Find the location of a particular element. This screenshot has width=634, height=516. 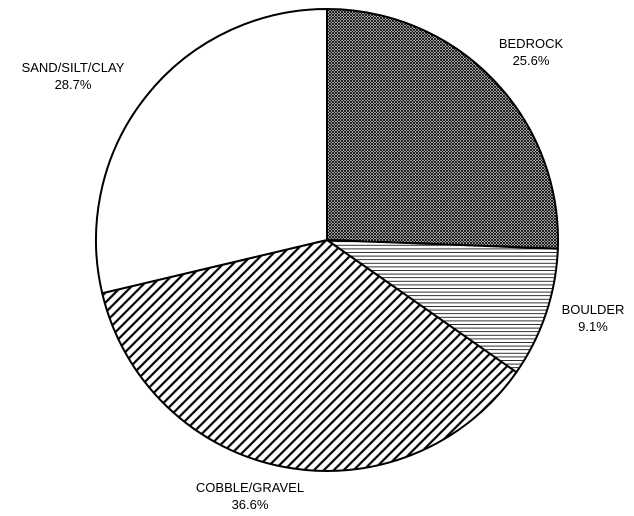

slice-value-label: 36.6% is located at coordinates (250, 504).